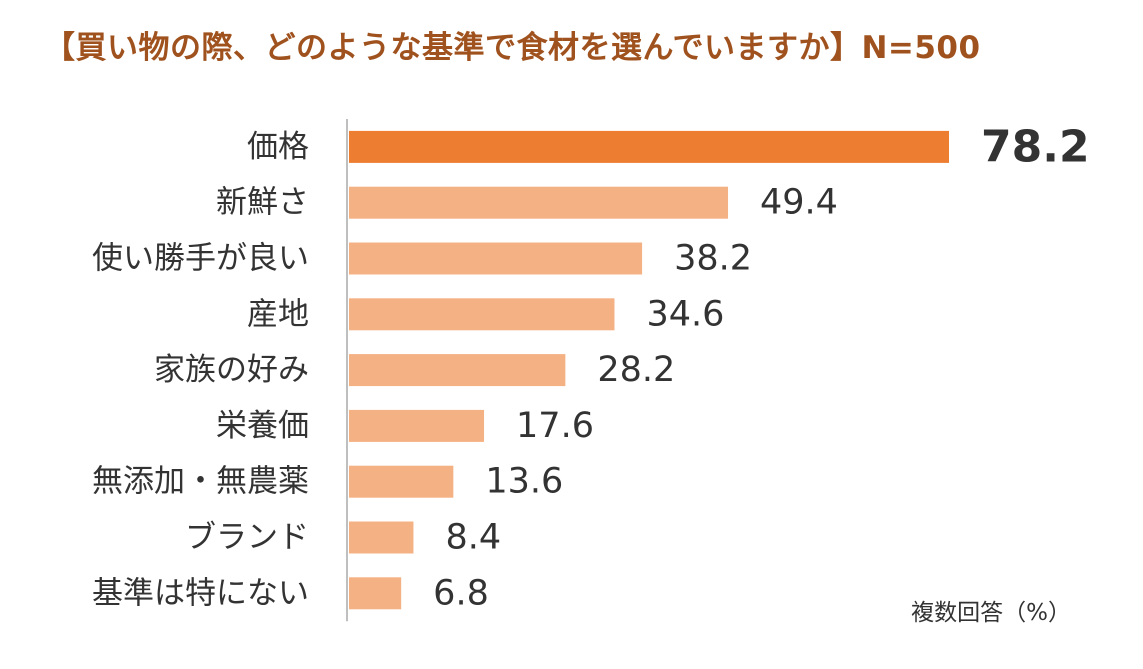 The width and height of the screenshot is (1143, 669). What do you see at coordinates (278, 314) in the screenshot?
I see `category-label-4: 産地` at bounding box center [278, 314].